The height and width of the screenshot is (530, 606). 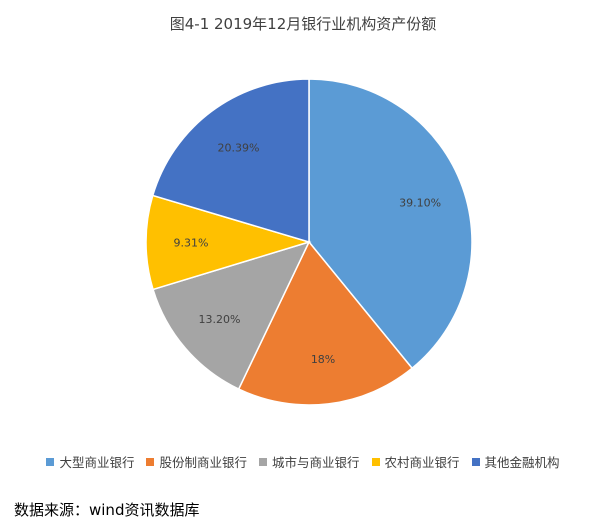 I want to click on chart-title: 图4-1 2019年12月银行业机构资产份额, so click(x=303, y=24).